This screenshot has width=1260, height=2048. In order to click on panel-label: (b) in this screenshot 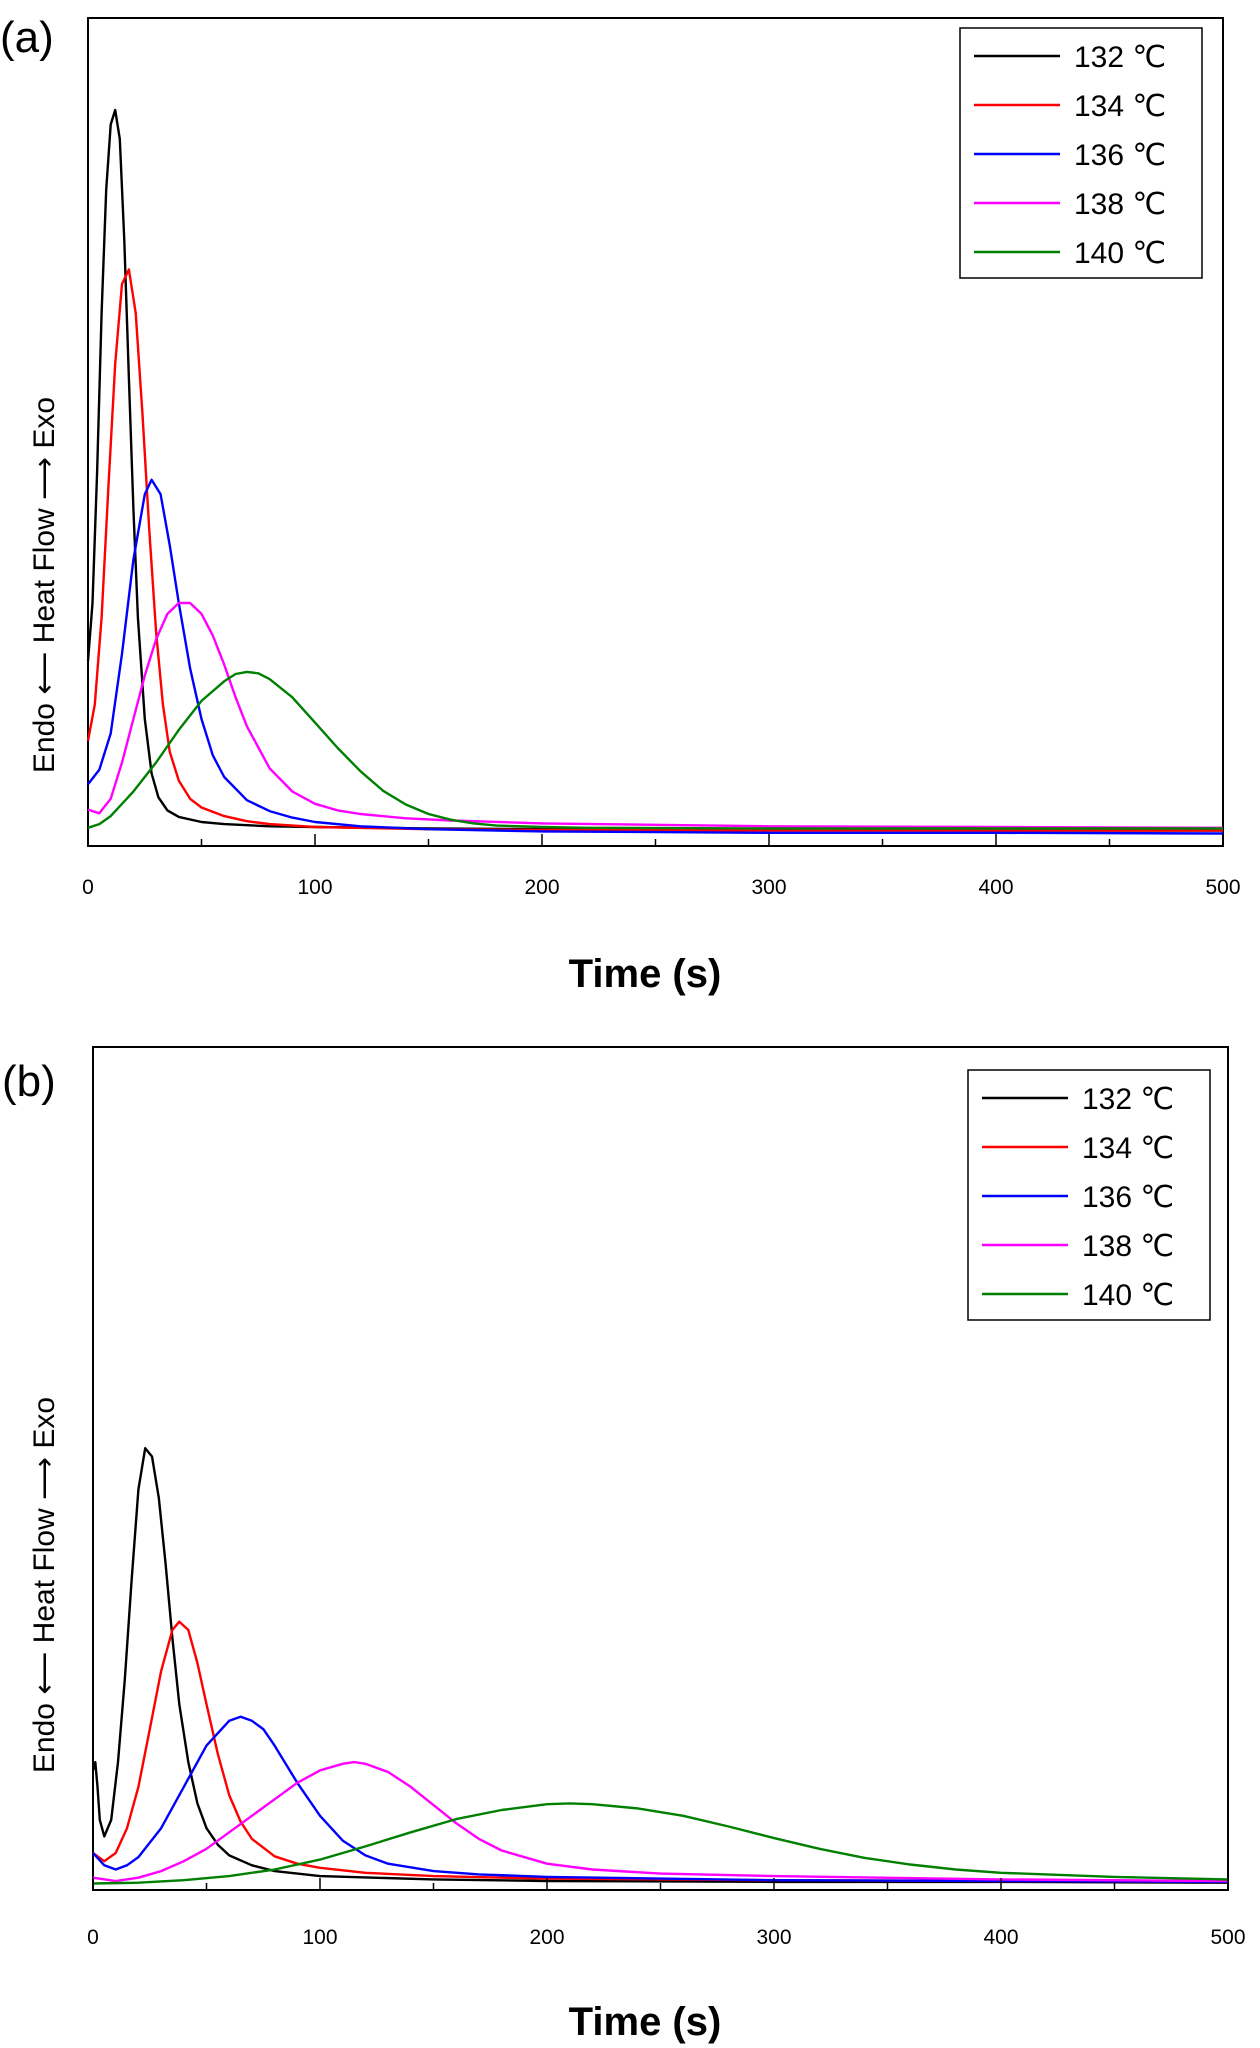, I will do `click(29, 1081)`.